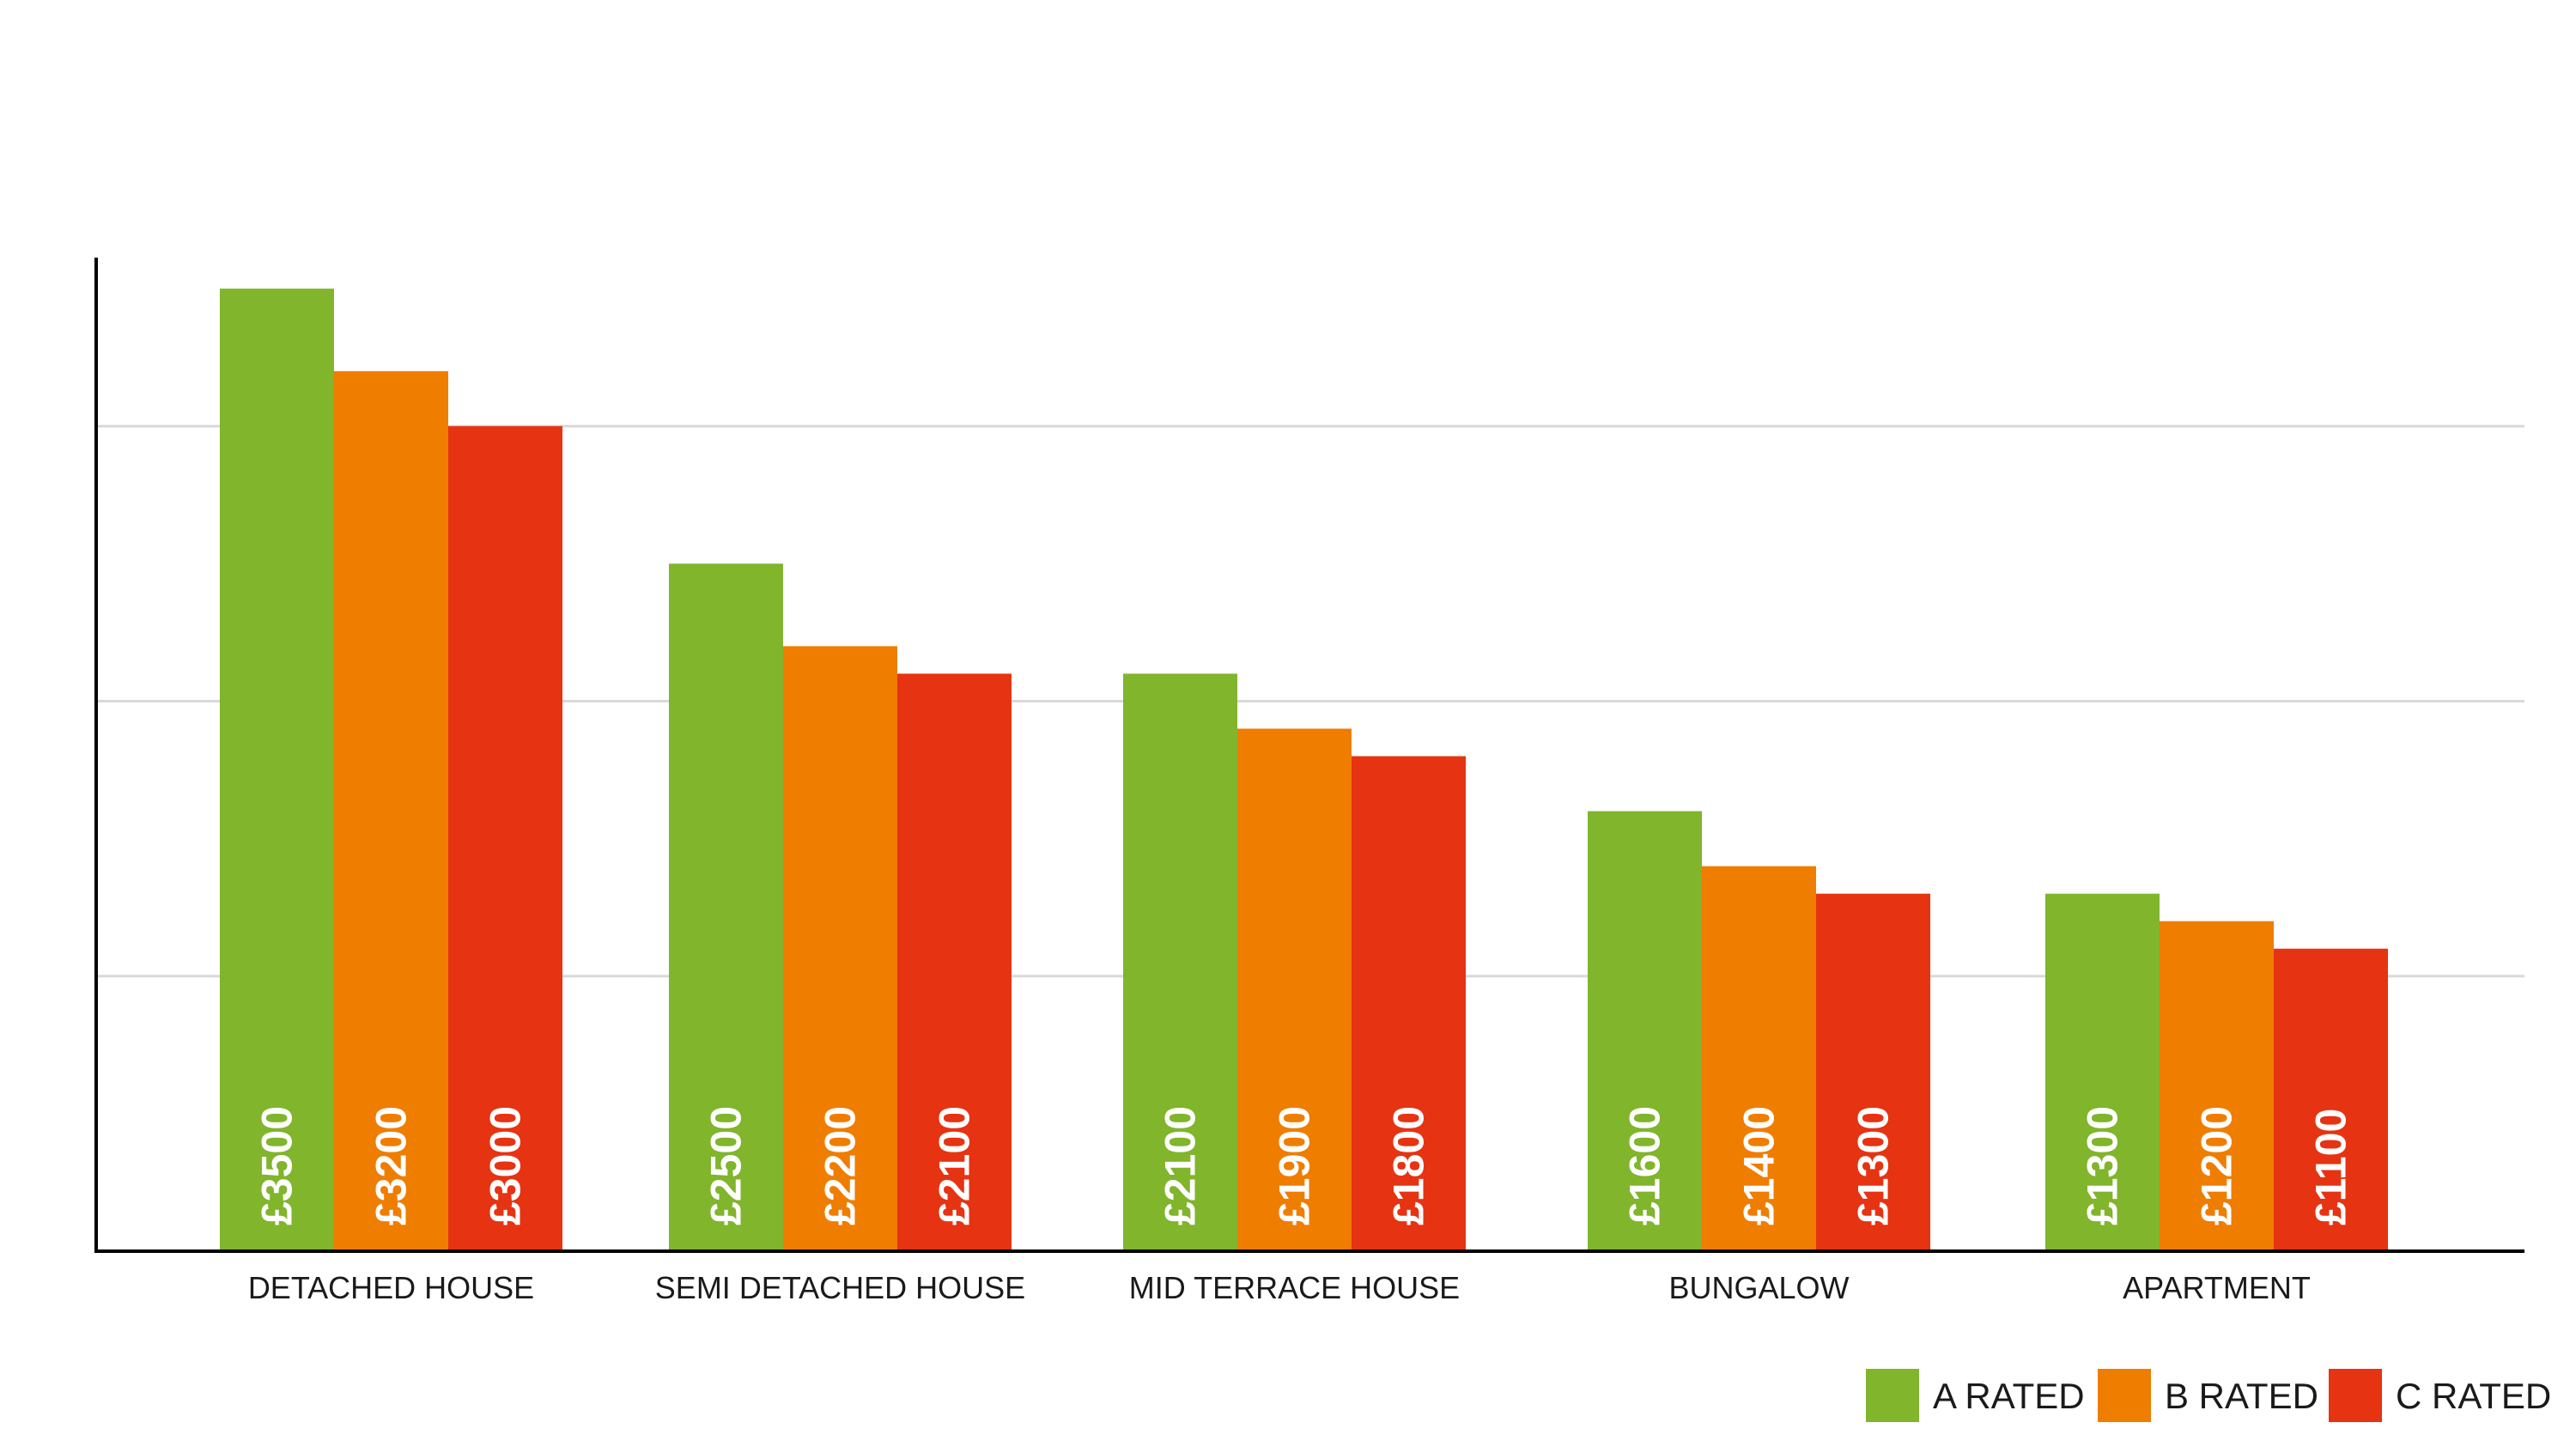  I want to click on bar-value-label: £3200, so click(392, 1165).